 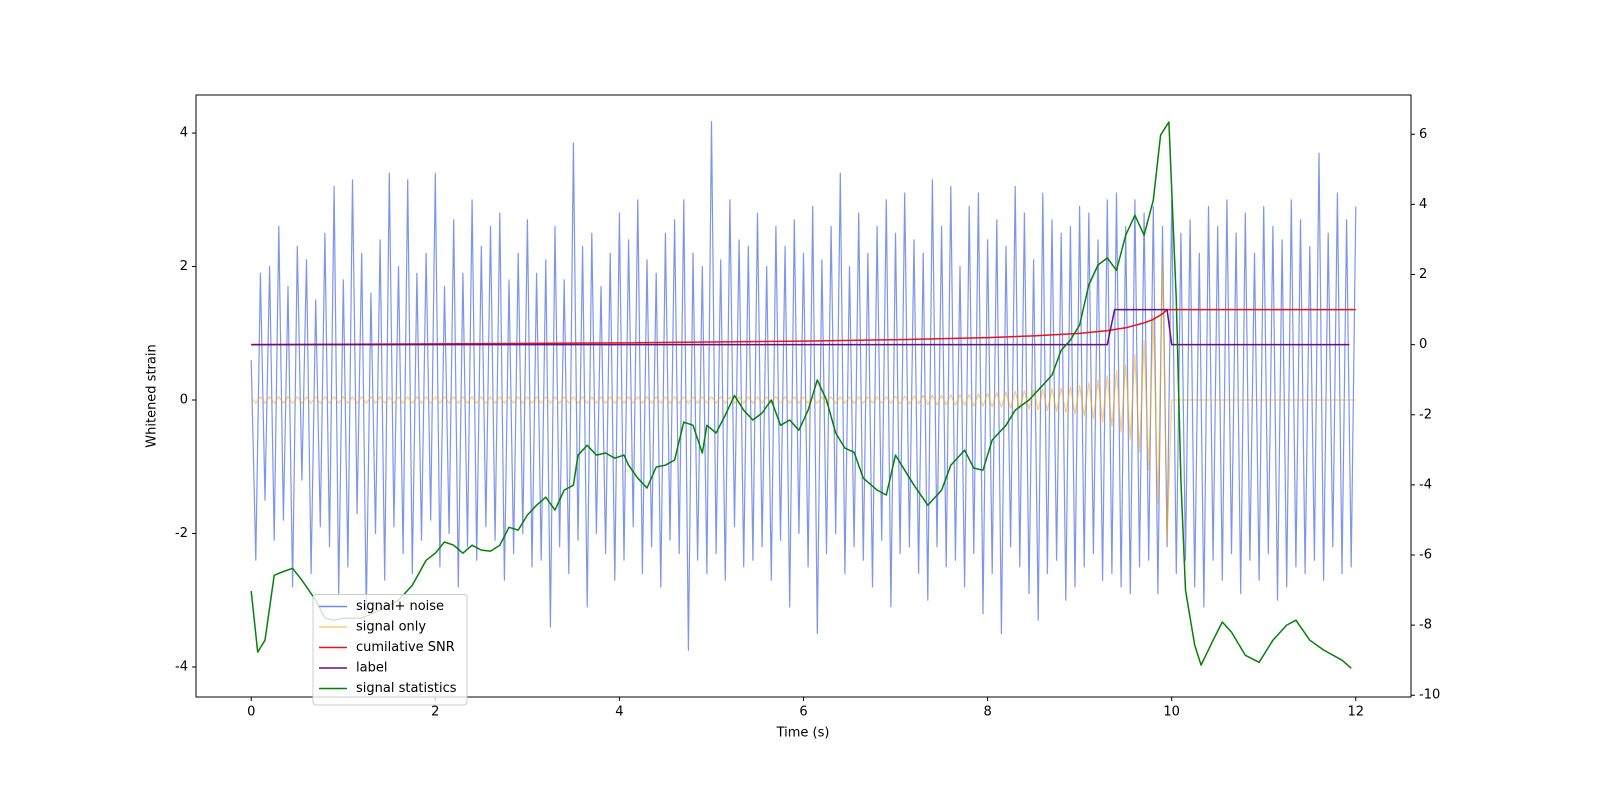 What do you see at coordinates (1423, 134) in the screenshot?
I see `y2-tick-label: 6` at bounding box center [1423, 134].